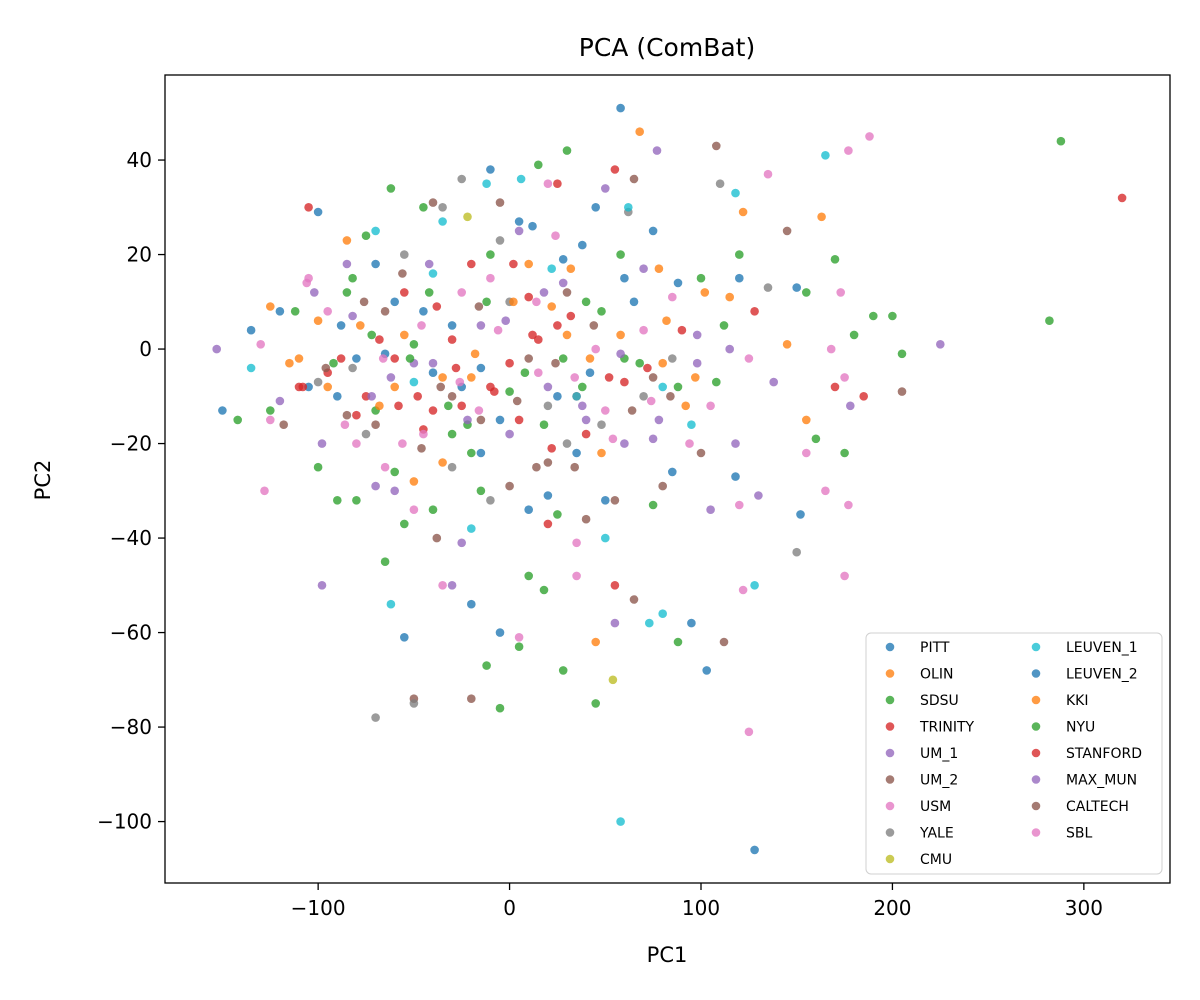 The height and width of the screenshot is (1000, 1200). I want to click on x-axis-label: PC1, so click(667, 955).